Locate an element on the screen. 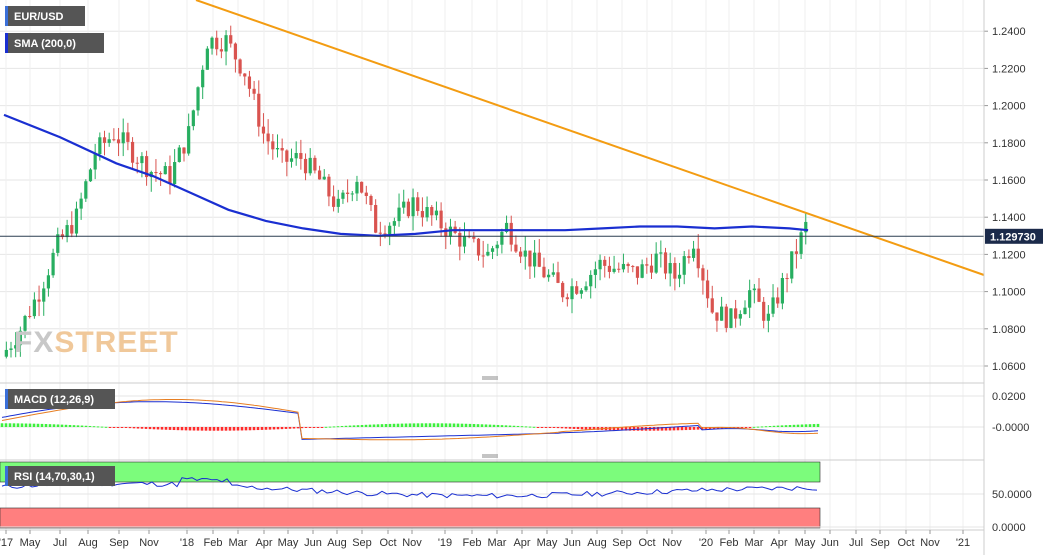 The width and height of the screenshot is (1060, 555). x-tick-label: Sep is located at coordinates (880, 543).